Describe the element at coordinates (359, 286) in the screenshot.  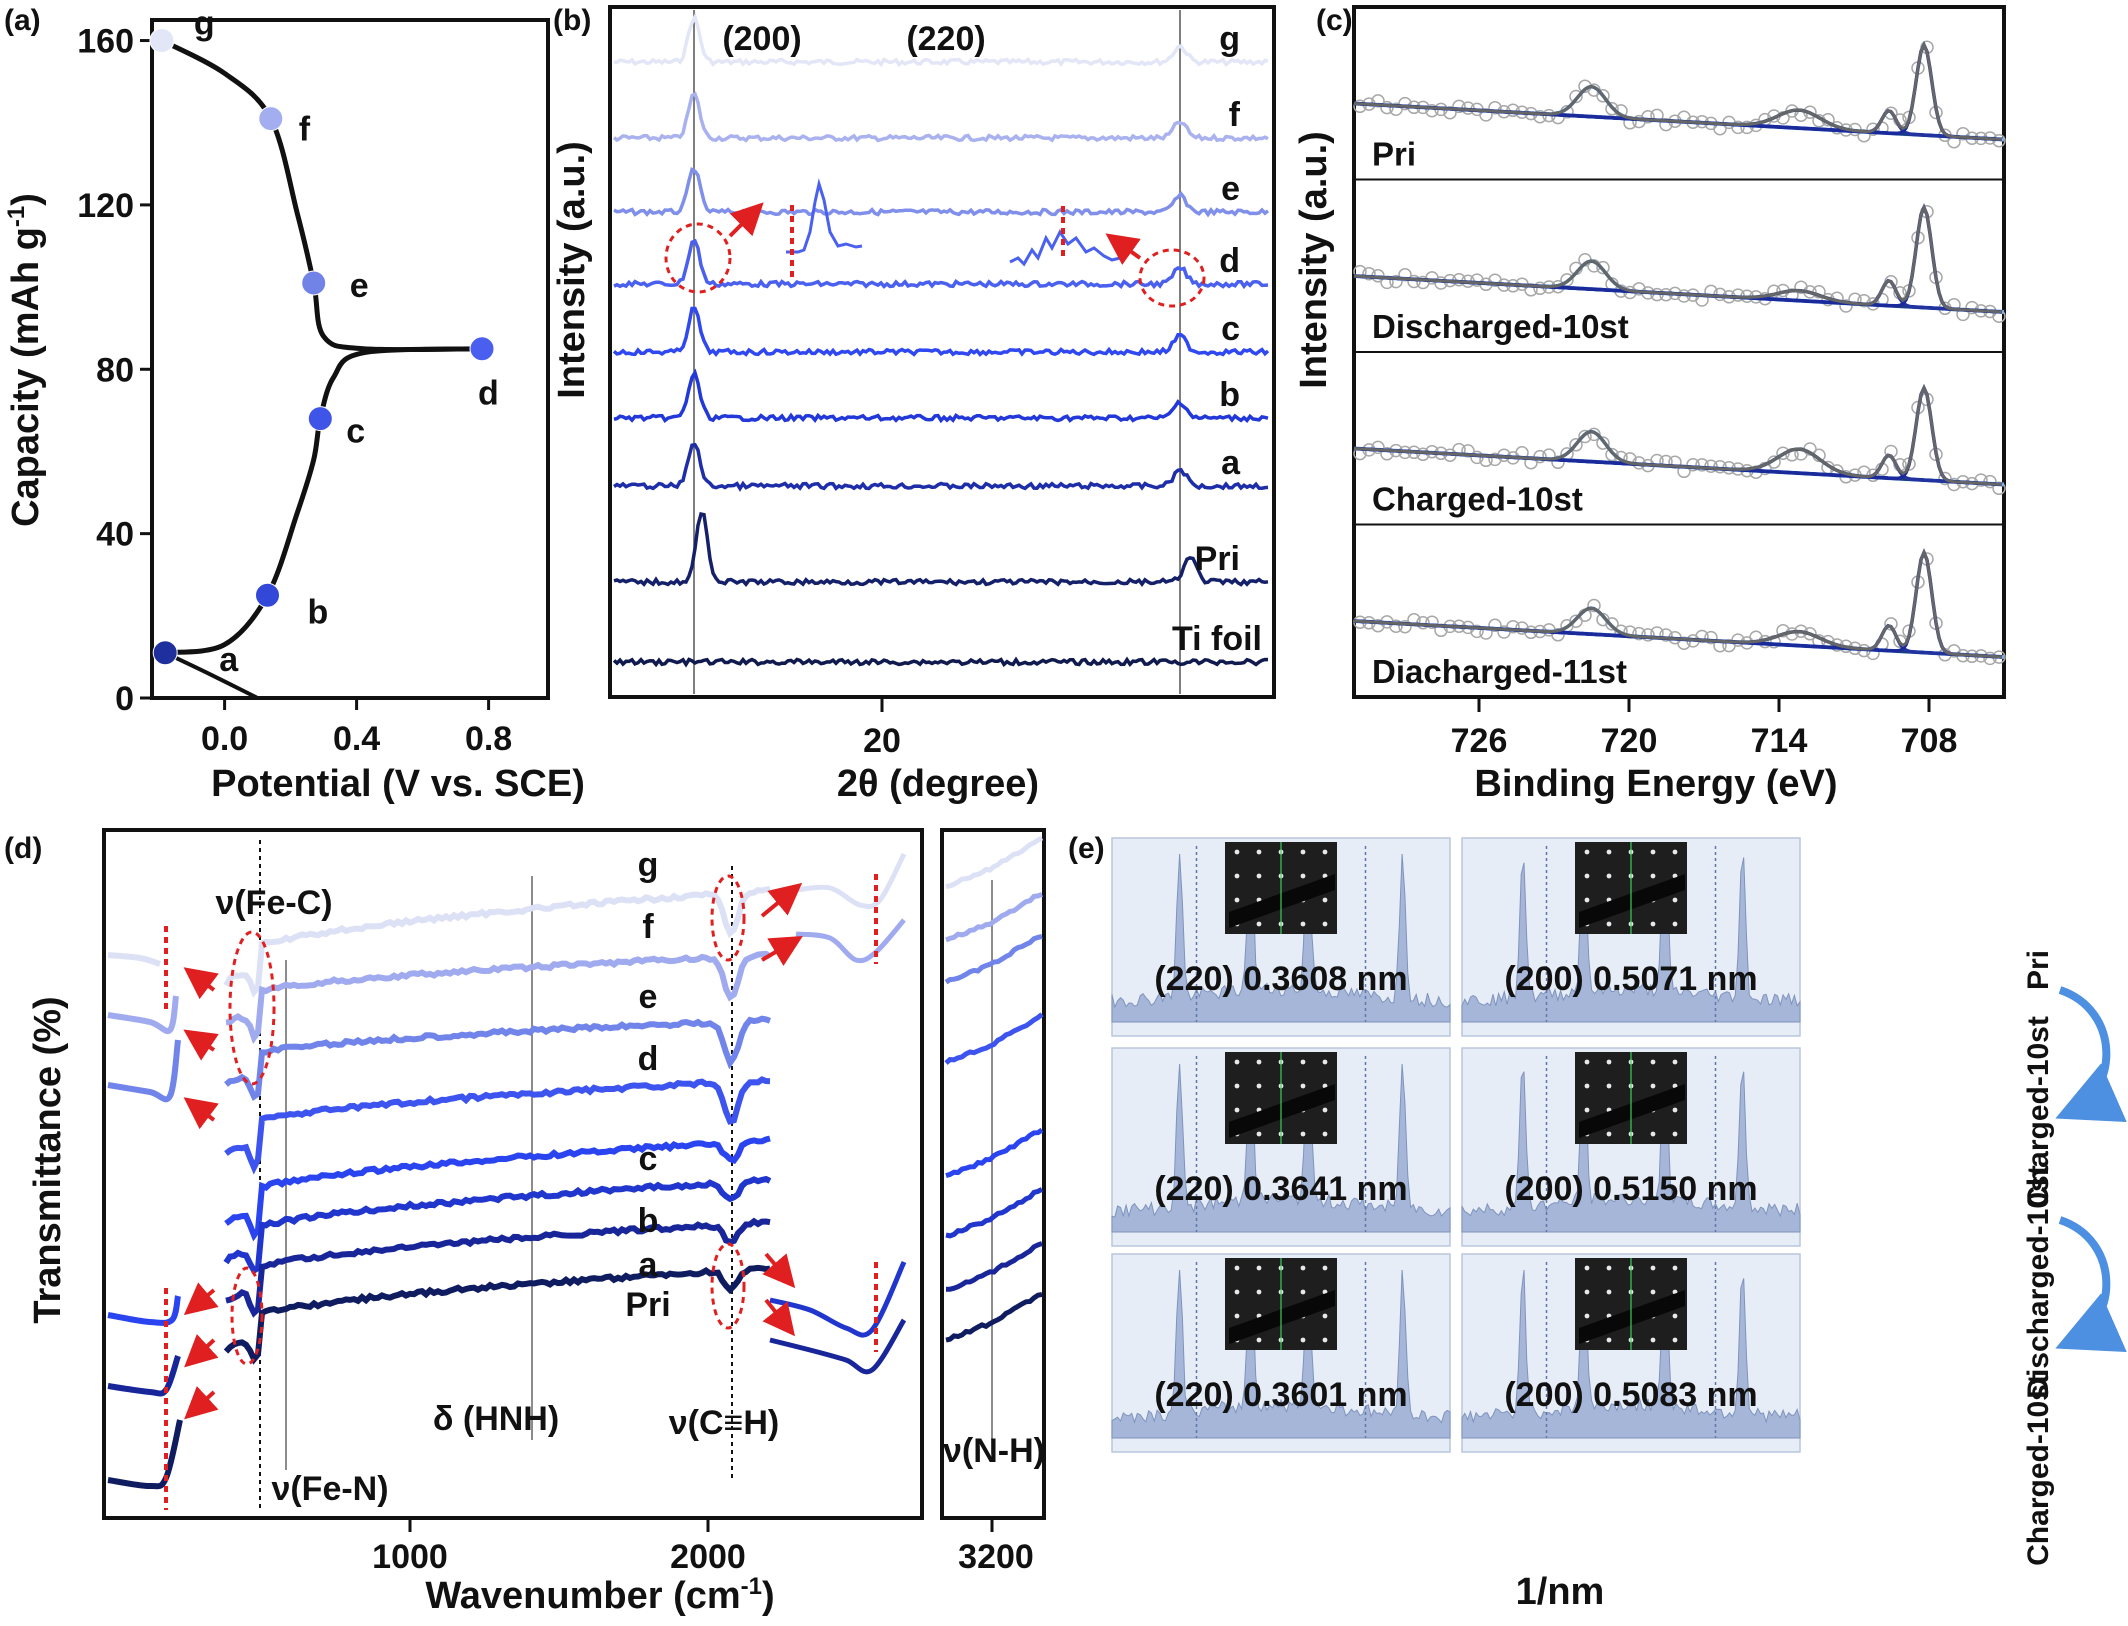
I see `state-label-e: e` at that location.